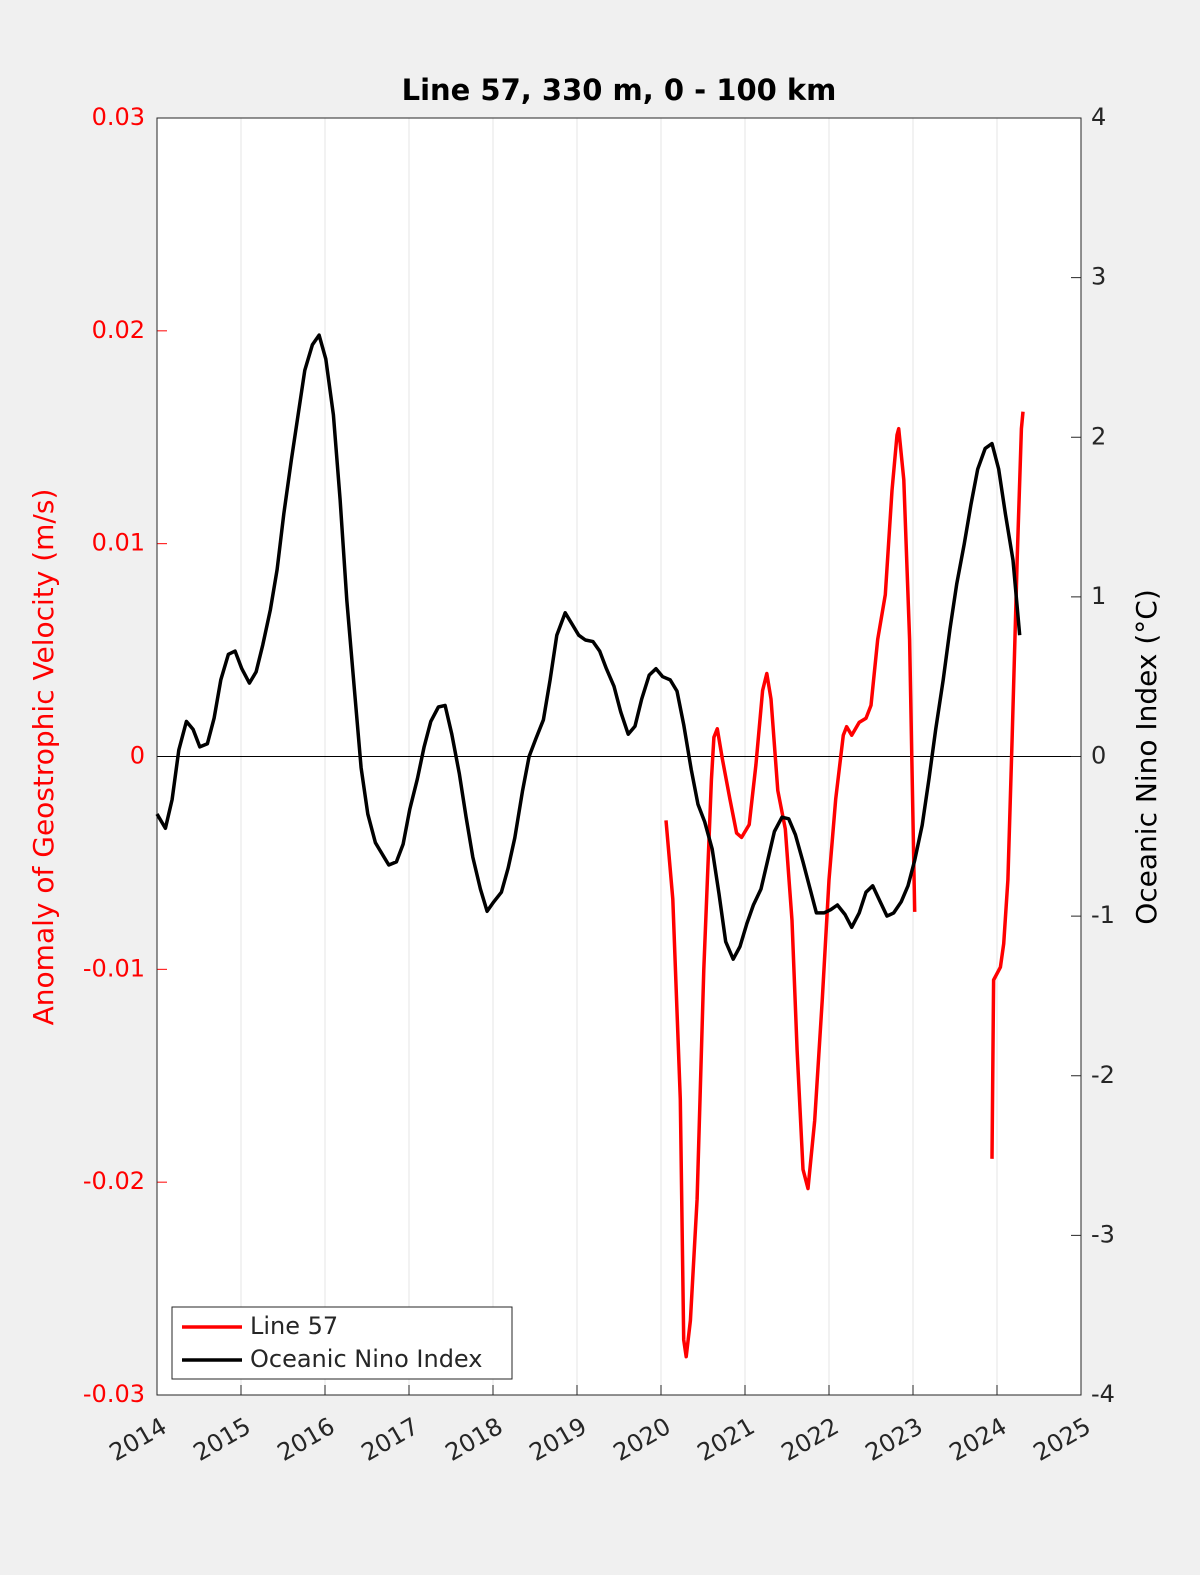  Describe the element at coordinates (118, 330) in the screenshot. I see `y-tick-label: 0.02` at that location.